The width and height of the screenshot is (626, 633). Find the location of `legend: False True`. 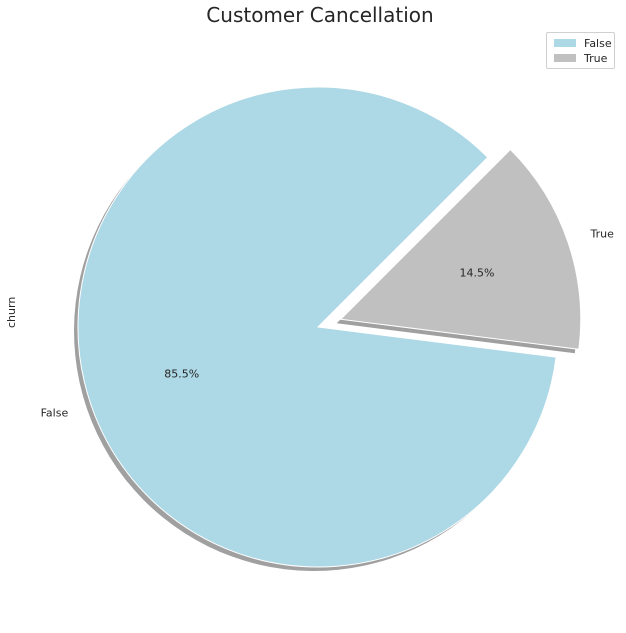

legend: False True is located at coordinates (580, 50).